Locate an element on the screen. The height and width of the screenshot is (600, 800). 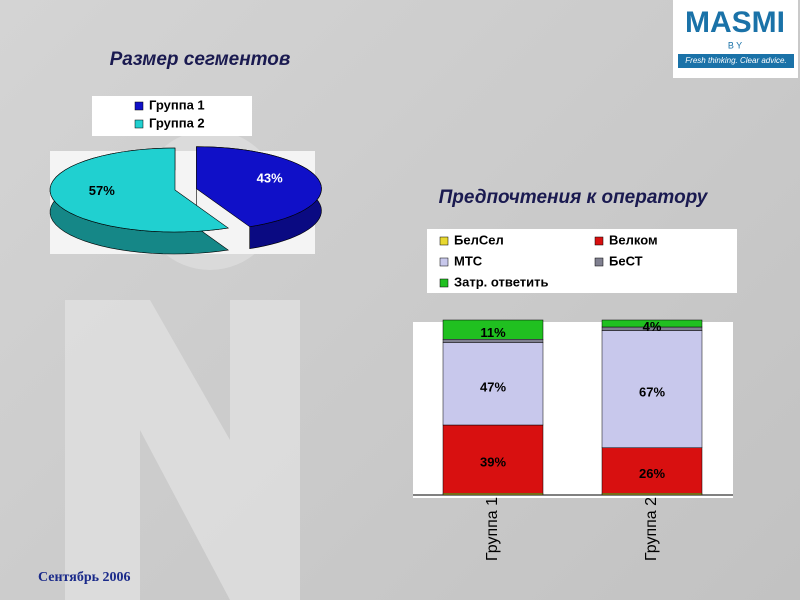
x-tick-label: Группа 1 is located at coordinates (492, 529).